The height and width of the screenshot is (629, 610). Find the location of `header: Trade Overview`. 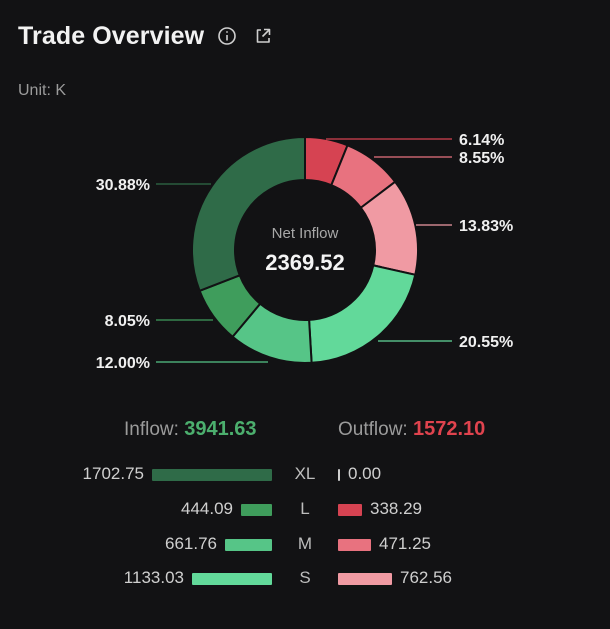

header: Trade Overview is located at coordinates (146, 36).